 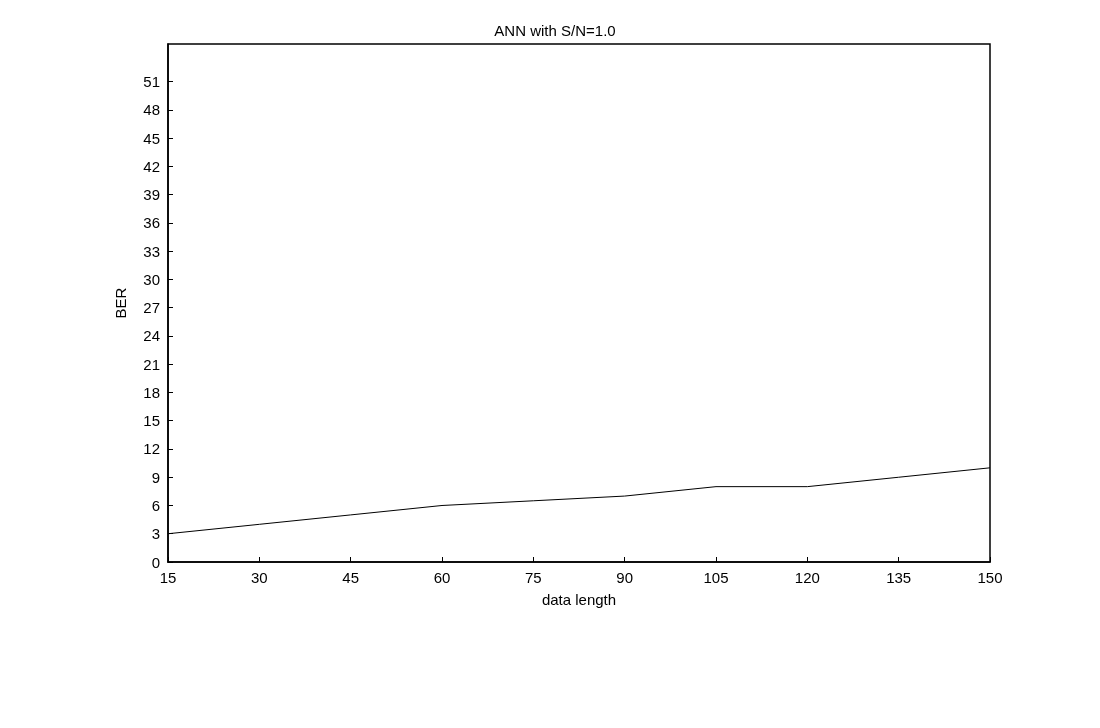 I want to click on y-tick-label: 30, so click(x=151, y=279).